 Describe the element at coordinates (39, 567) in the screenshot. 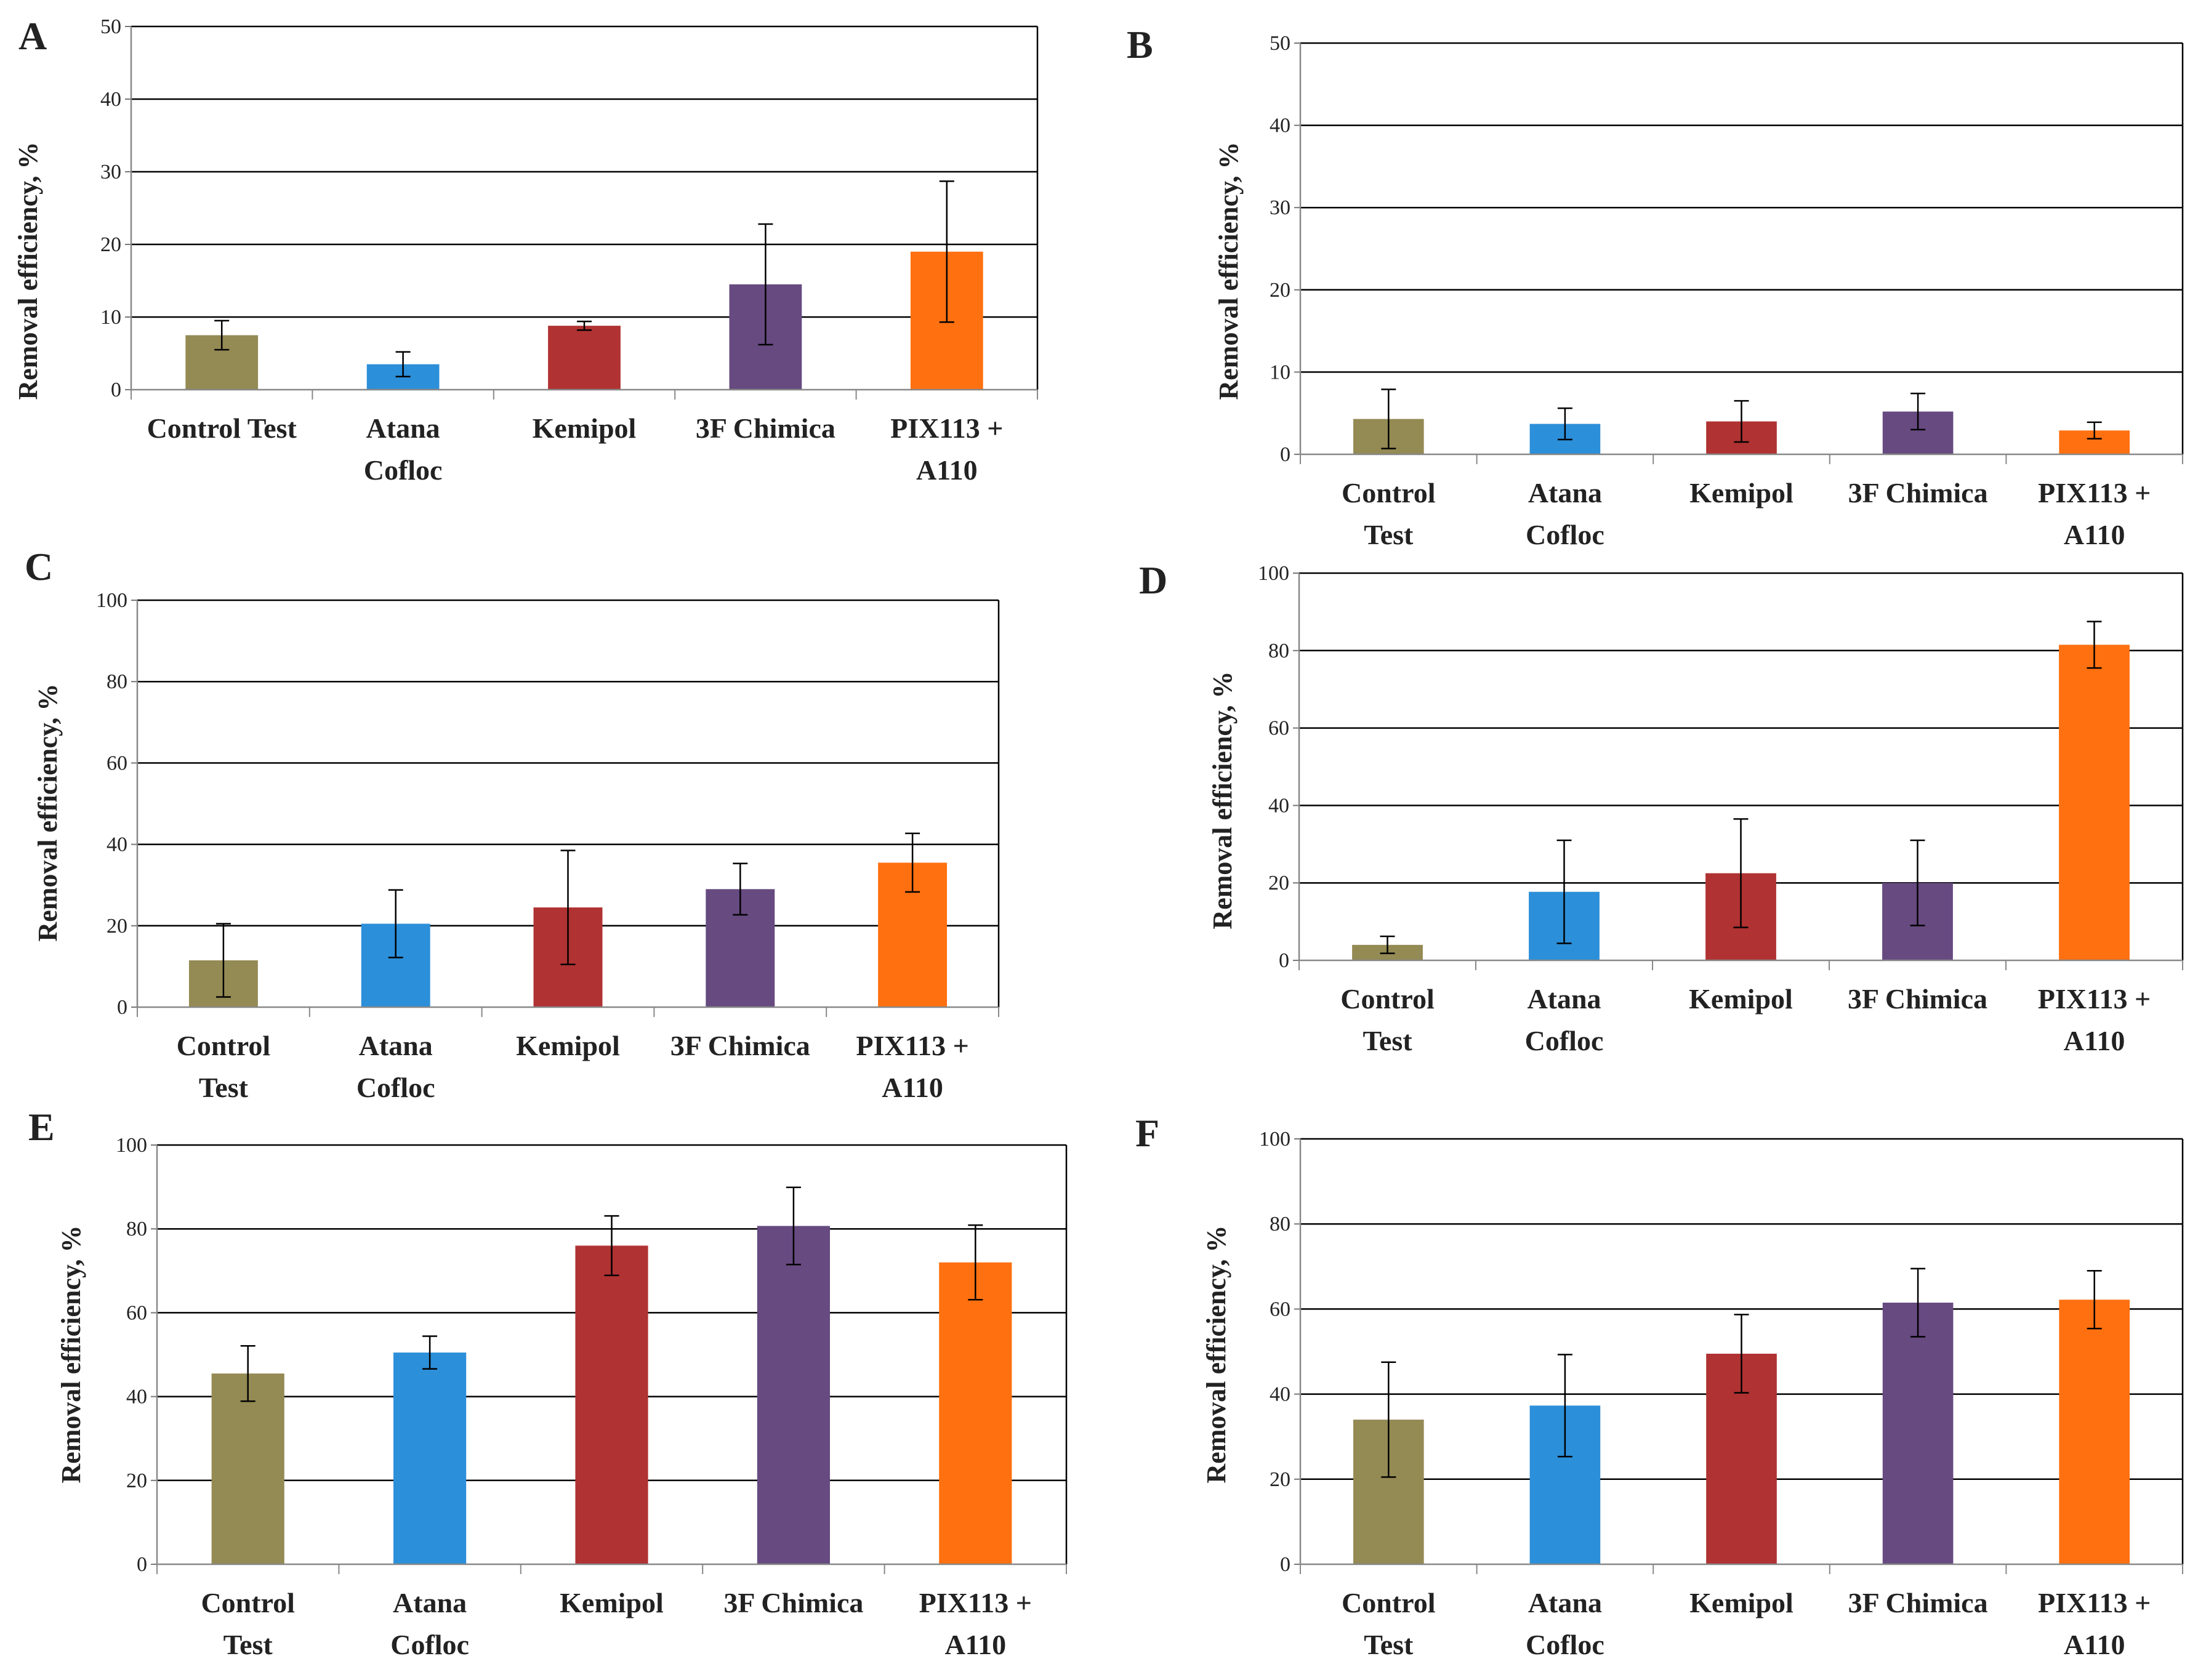

I see `panel-letter: C` at that location.